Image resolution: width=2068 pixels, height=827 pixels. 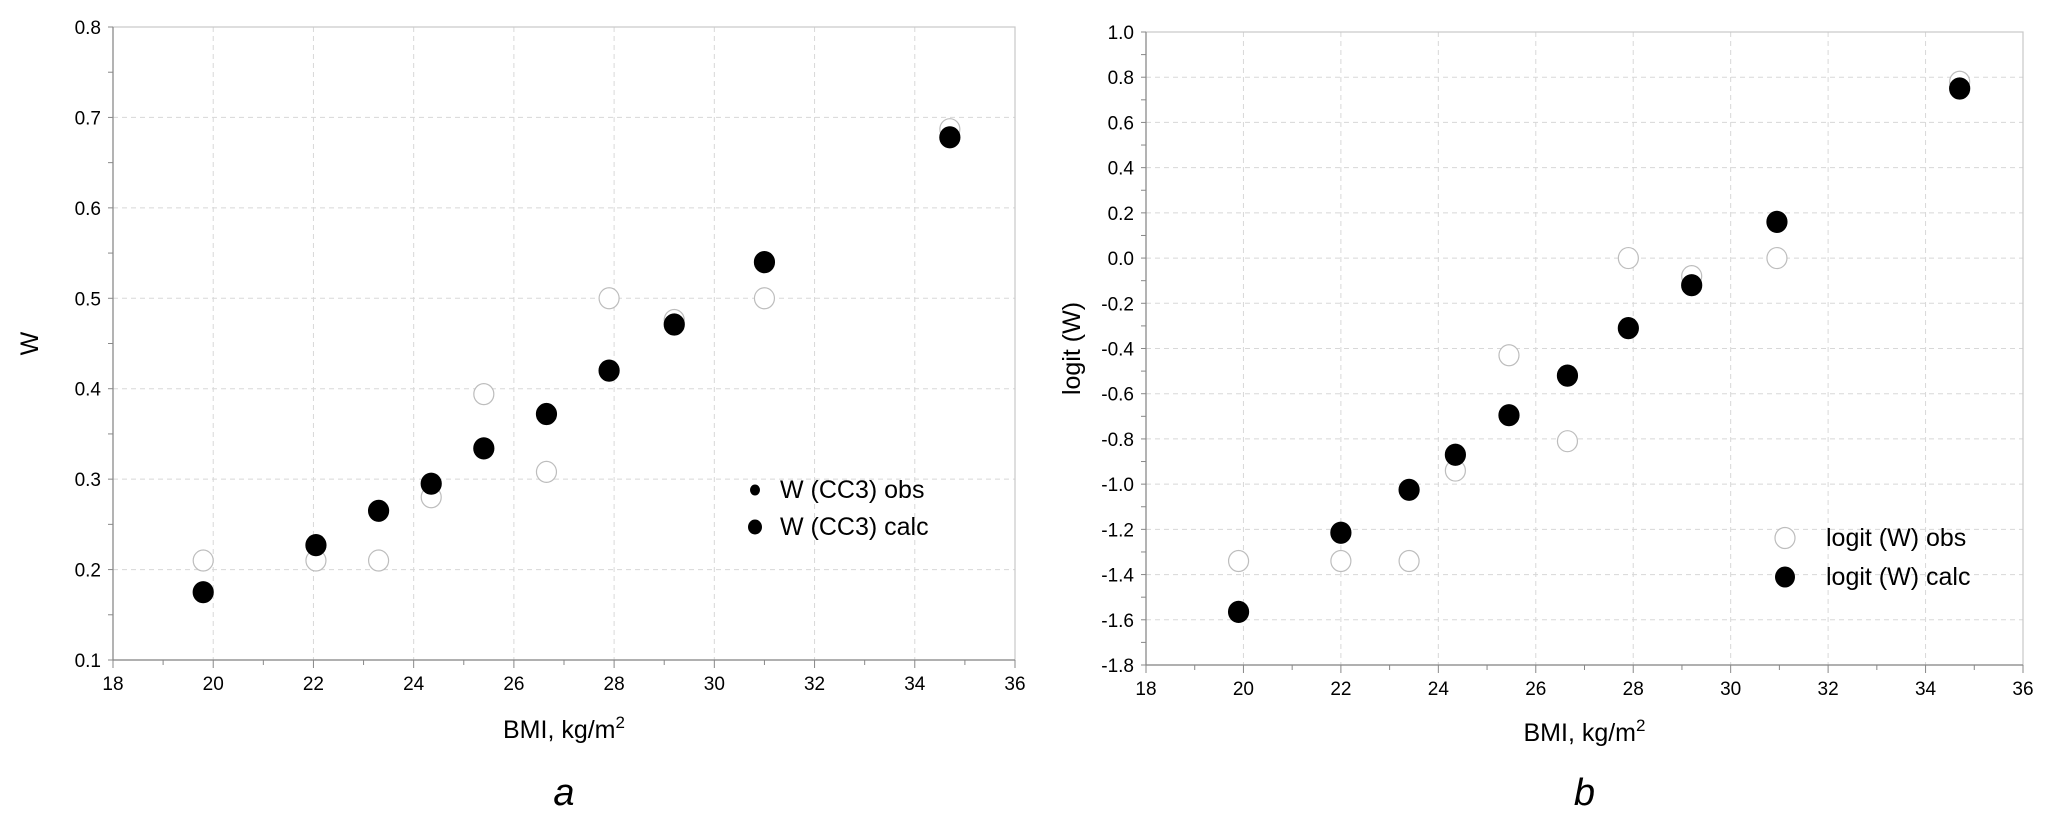 I want to click on y-tick-label: -0.2, so click(x=1117, y=304).